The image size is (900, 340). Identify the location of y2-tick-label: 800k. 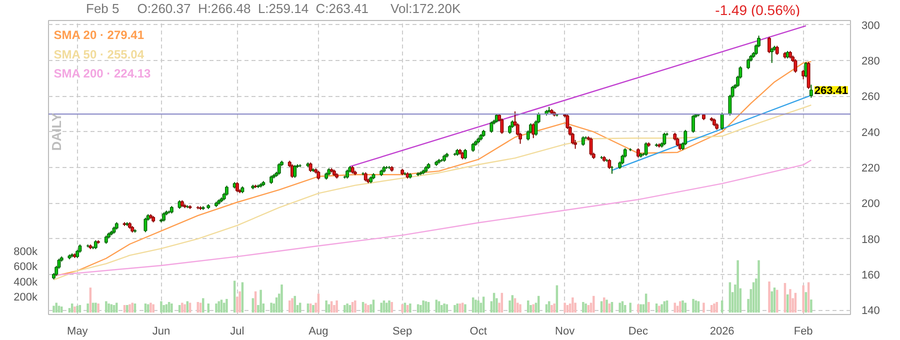
(26, 252).